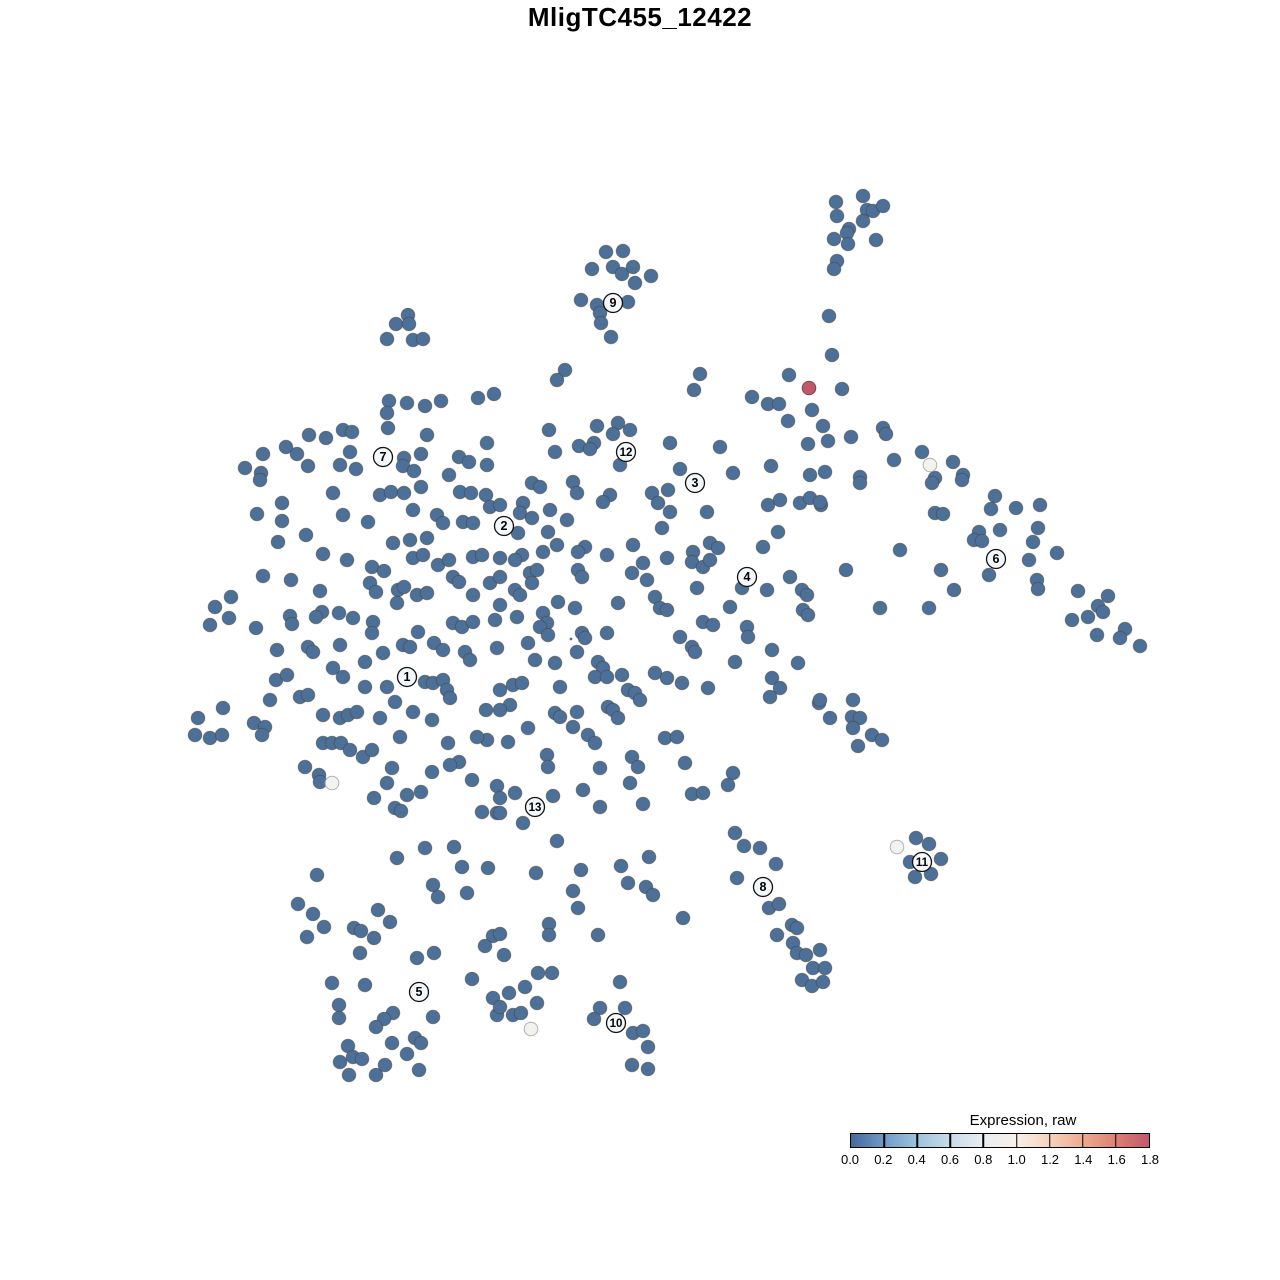 The image size is (1280, 1280). I want to click on cluster-label-text-10: 10, so click(616, 1024).